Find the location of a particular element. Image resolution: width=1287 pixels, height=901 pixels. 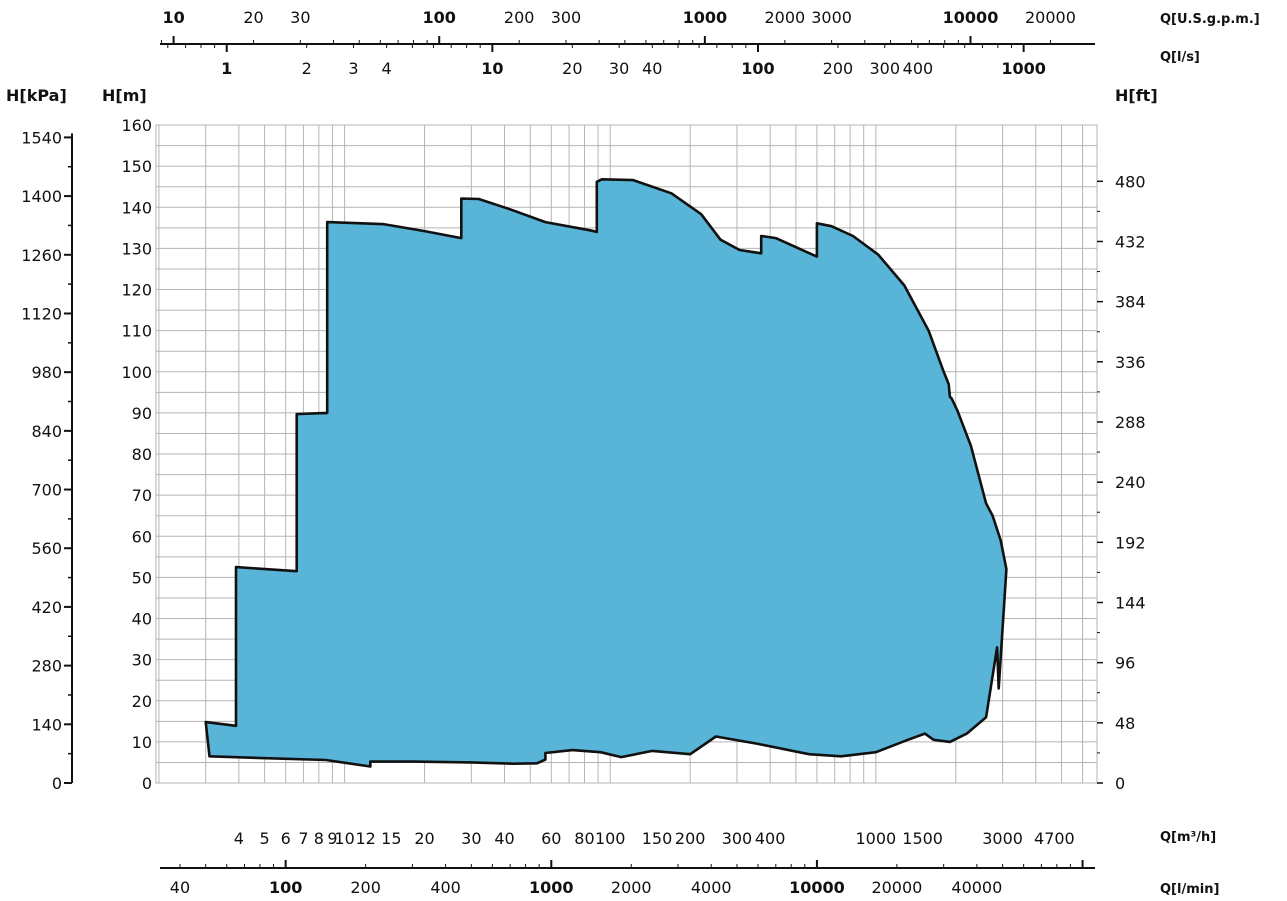

x-axis-ls-label: 40 is located at coordinates (652, 68).